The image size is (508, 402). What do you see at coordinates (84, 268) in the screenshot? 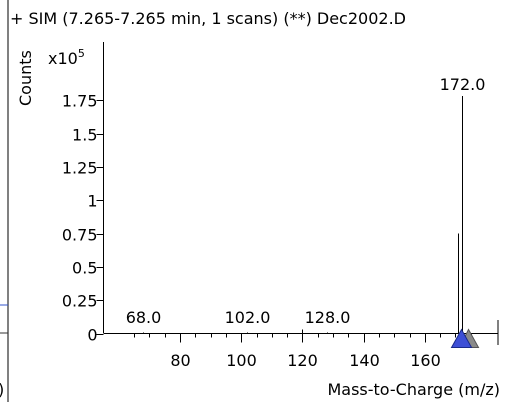
I see `y-tick-label: 0.5` at bounding box center [84, 268].